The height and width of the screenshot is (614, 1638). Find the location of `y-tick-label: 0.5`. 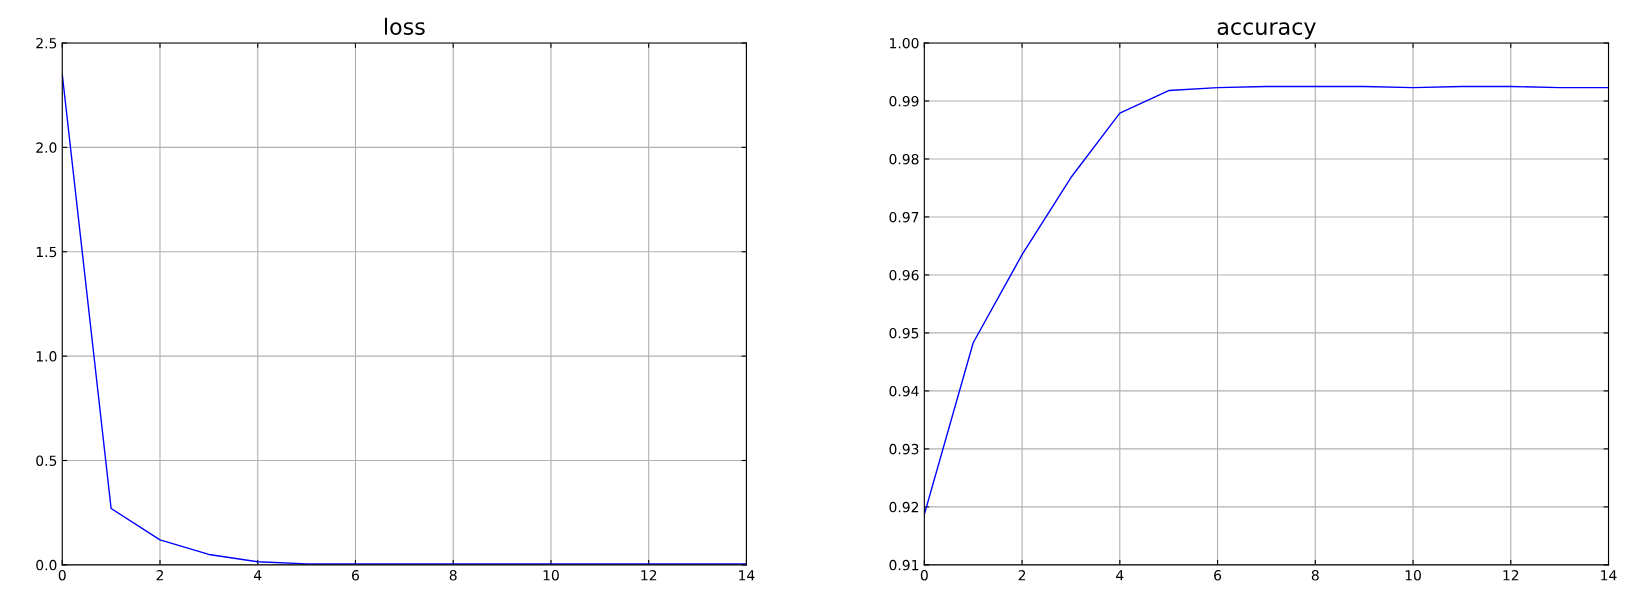

y-tick-label: 0.5 is located at coordinates (46, 460).